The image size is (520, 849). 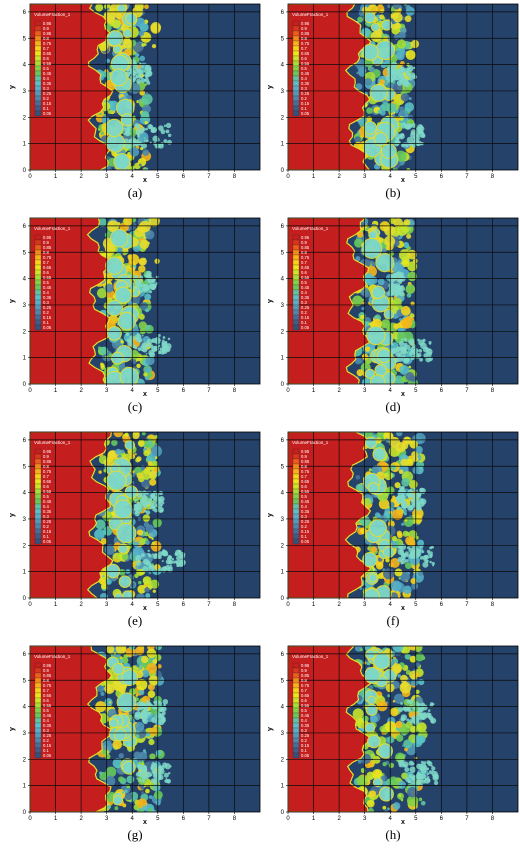 I want to click on legend-level-label: 0.3, so click(x=304, y=88).